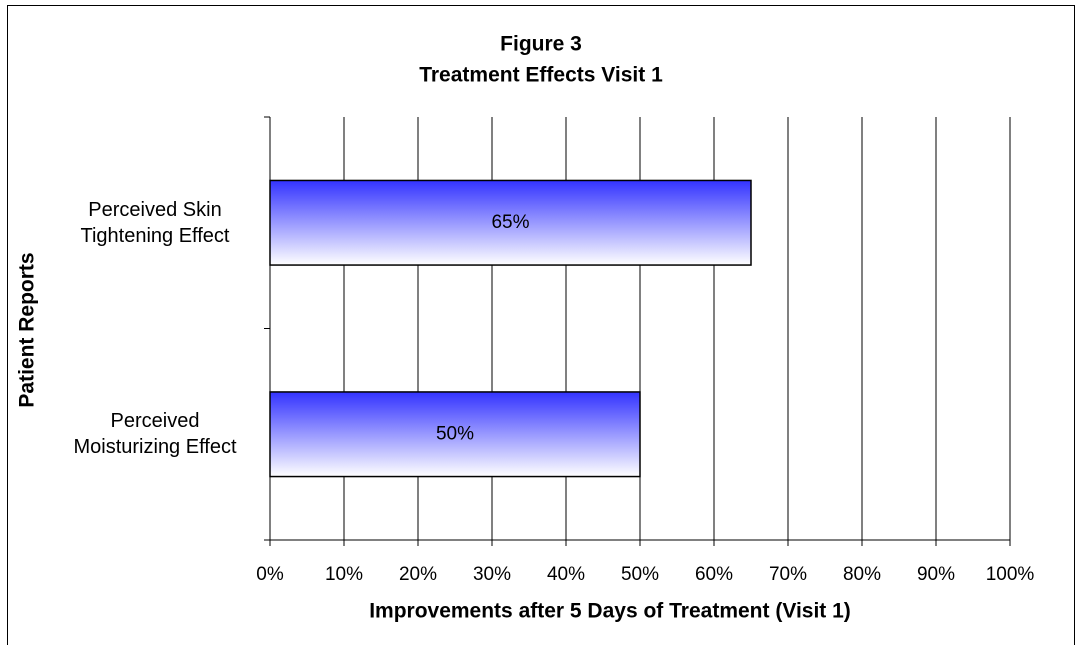  What do you see at coordinates (862, 574) in the screenshot?
I see `x-tick-label: 80%` at bounding box center [862, 574].